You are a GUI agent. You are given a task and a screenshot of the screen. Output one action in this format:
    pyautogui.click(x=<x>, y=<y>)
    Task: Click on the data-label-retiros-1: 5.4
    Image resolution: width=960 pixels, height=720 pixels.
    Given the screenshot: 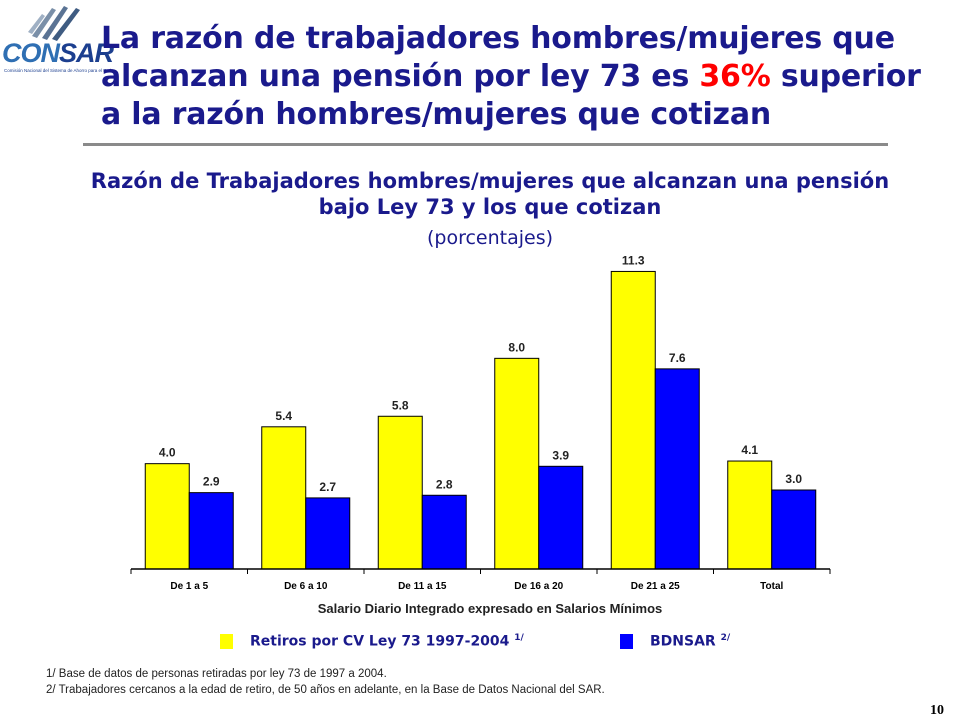 What is the action you would take?
    pyautogui.click(x=283, y=416)
    